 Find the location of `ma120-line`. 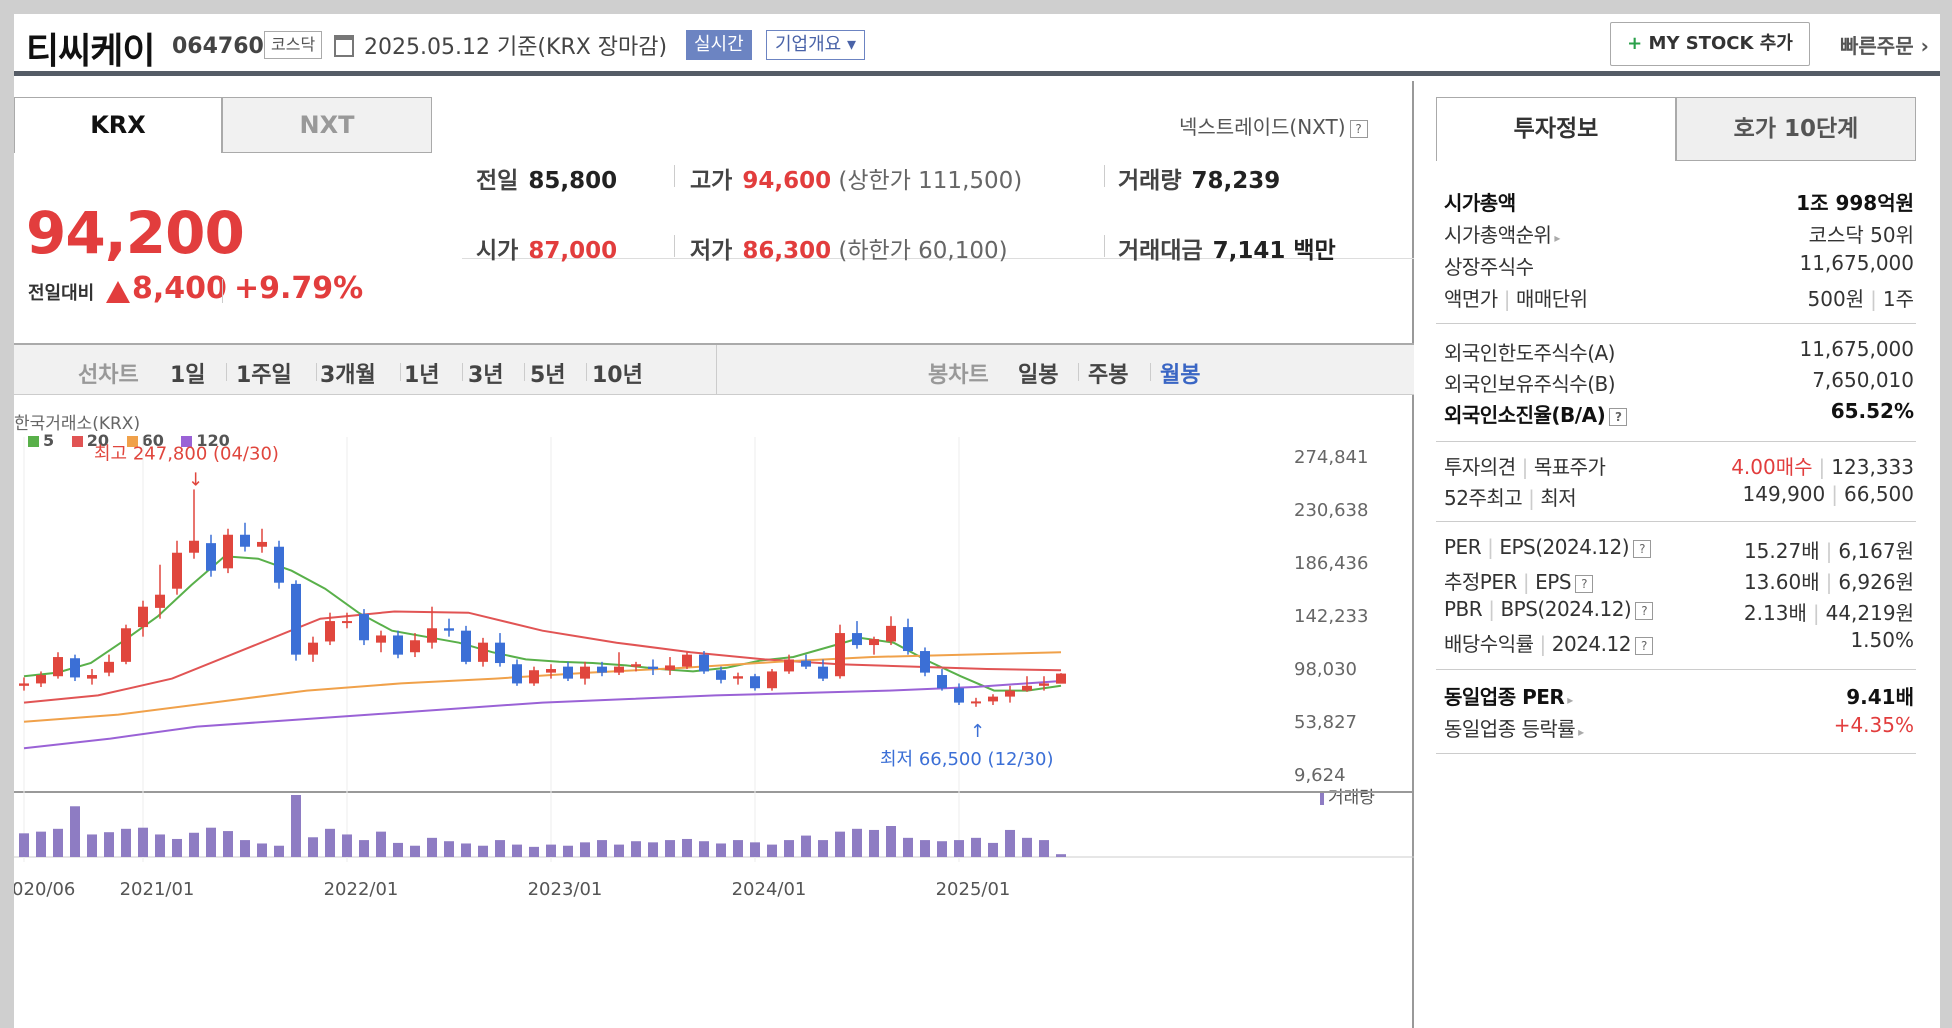

ma120-line is located at coordinates (542, 715).